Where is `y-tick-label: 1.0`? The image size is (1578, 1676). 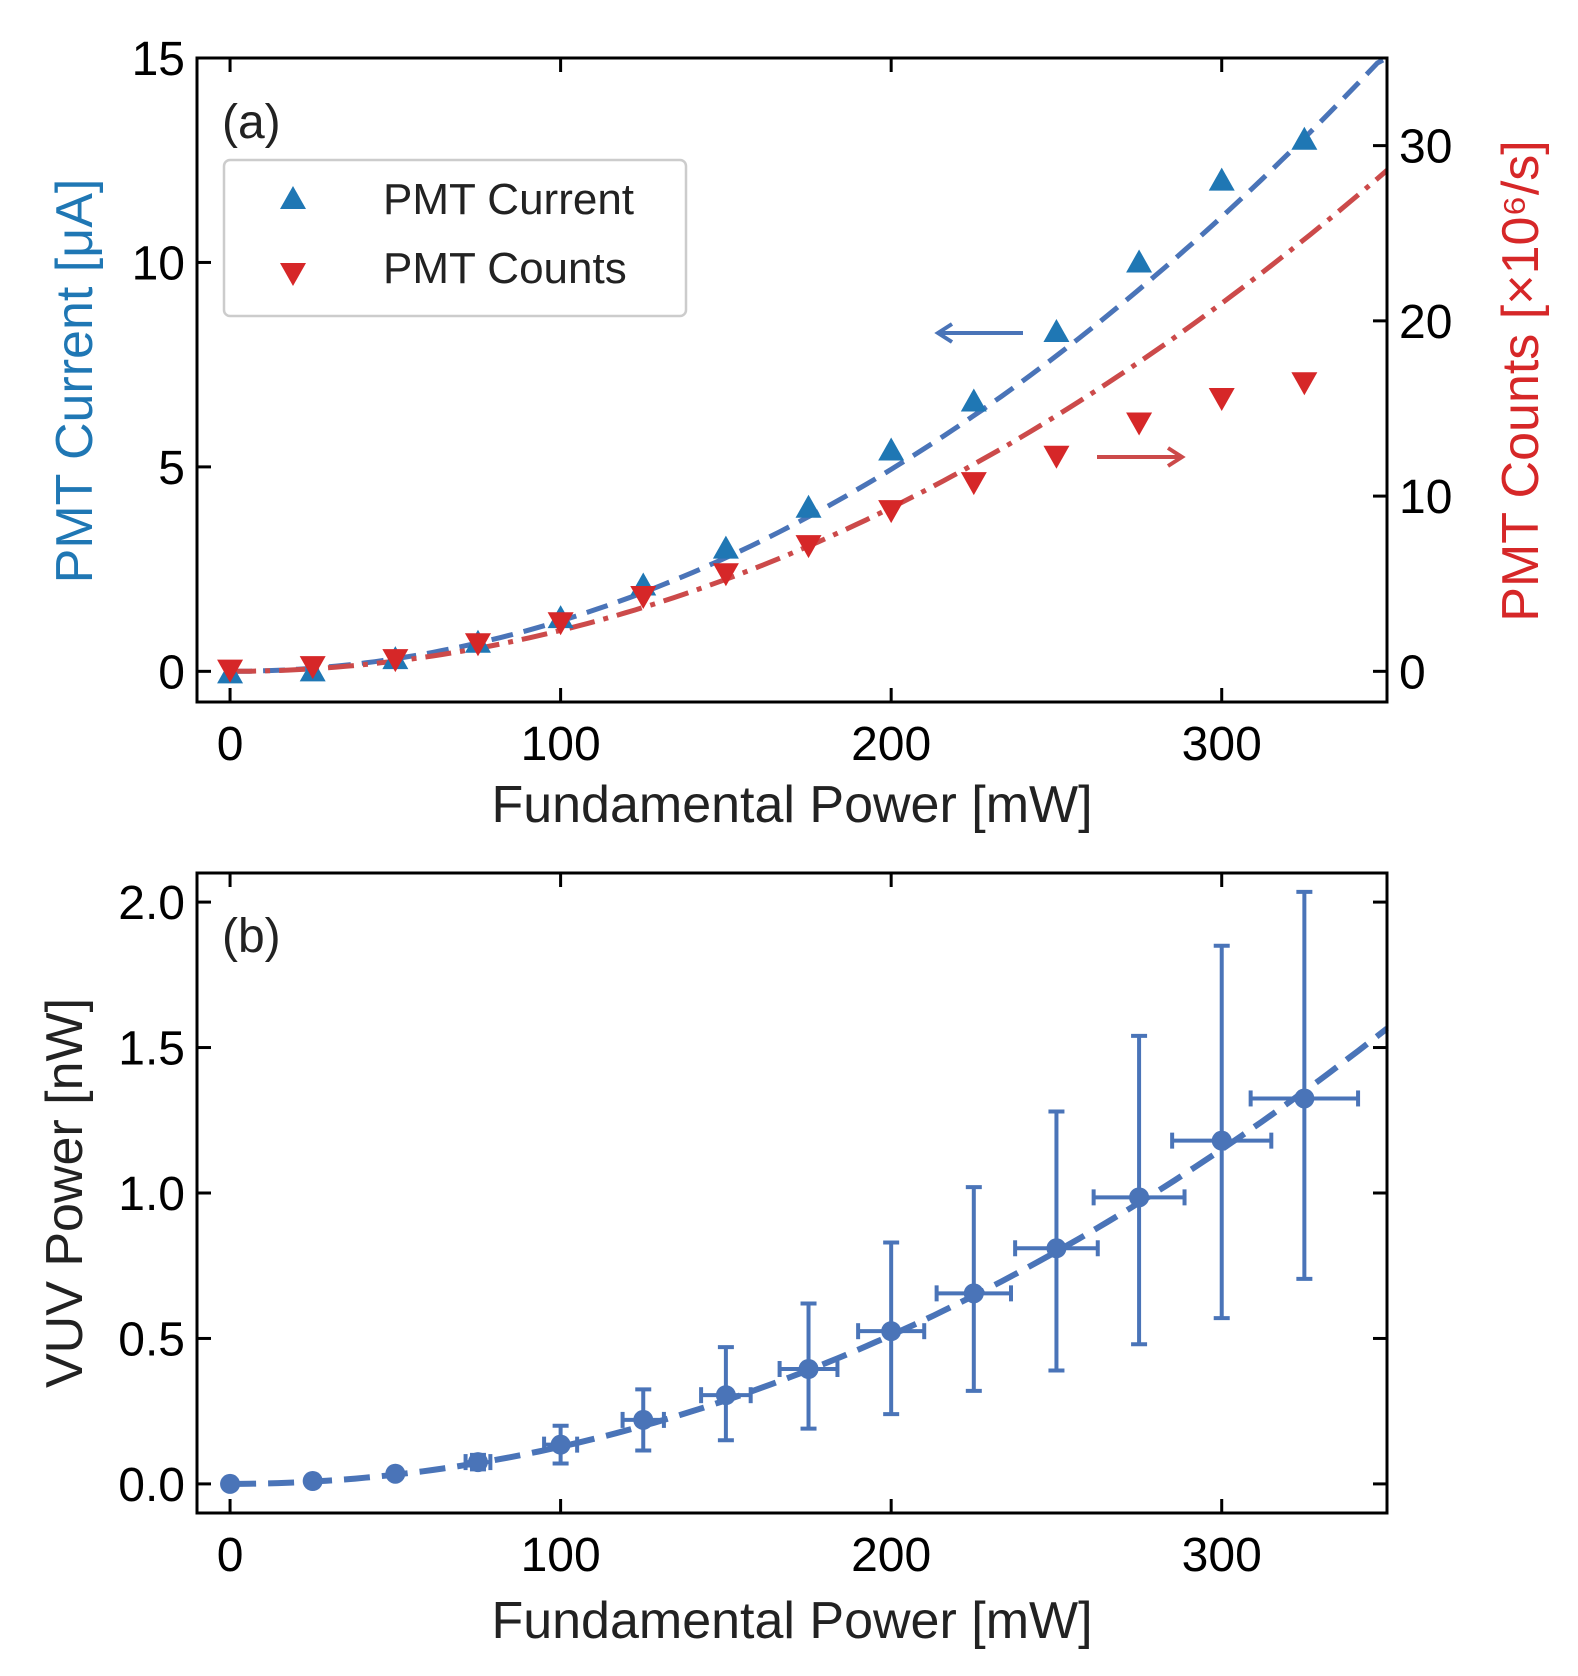 y-tick-label: 1.0 is located at coordinates (151, 1194).